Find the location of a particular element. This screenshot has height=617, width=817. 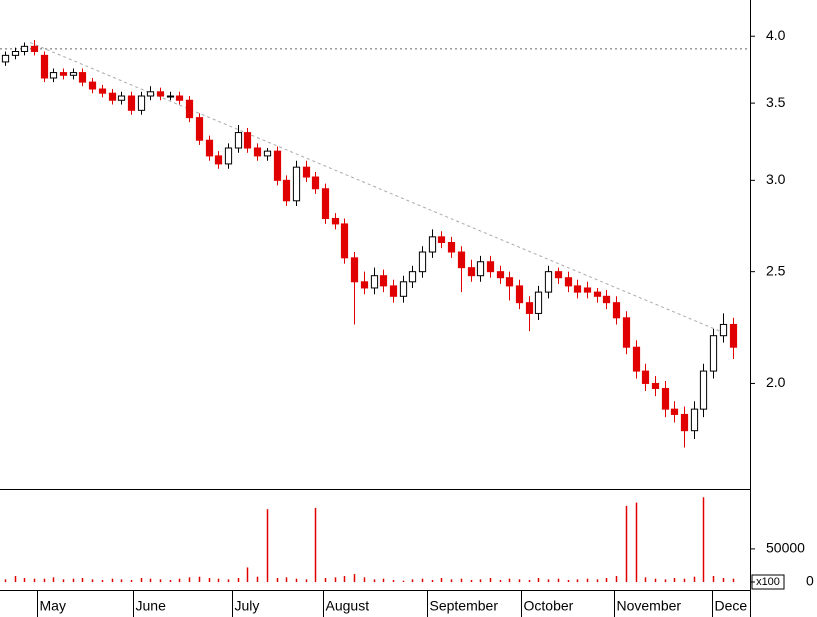

y-tick-label: 3.0 is located at coordinates (776, 179).